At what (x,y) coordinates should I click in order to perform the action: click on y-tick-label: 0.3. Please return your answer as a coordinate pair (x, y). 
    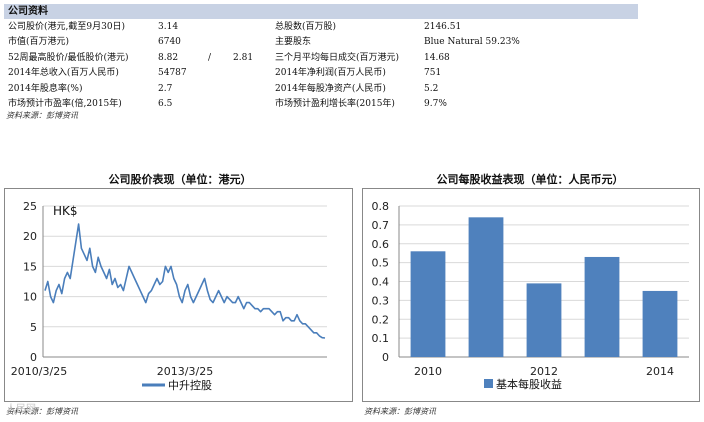
    Looking at the image, I should click on (381, 300).